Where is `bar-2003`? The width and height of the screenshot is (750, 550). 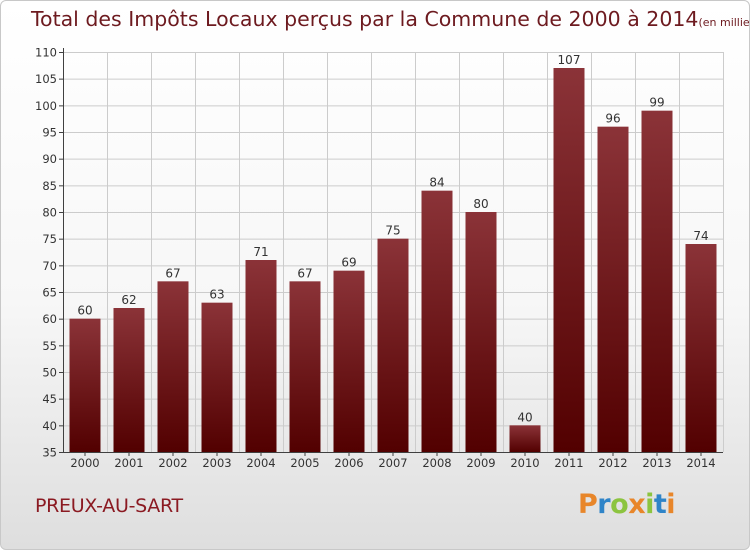 bar-2003 is located at coordinates (217, 377).